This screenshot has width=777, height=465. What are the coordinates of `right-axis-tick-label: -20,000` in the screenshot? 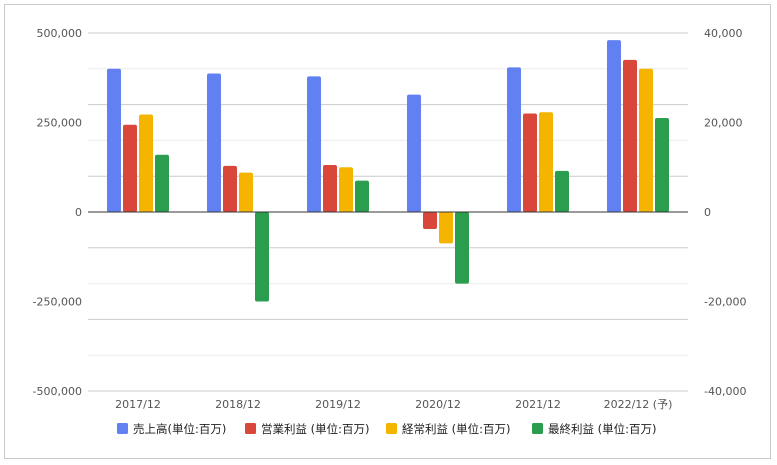 It's located at (725, 302).